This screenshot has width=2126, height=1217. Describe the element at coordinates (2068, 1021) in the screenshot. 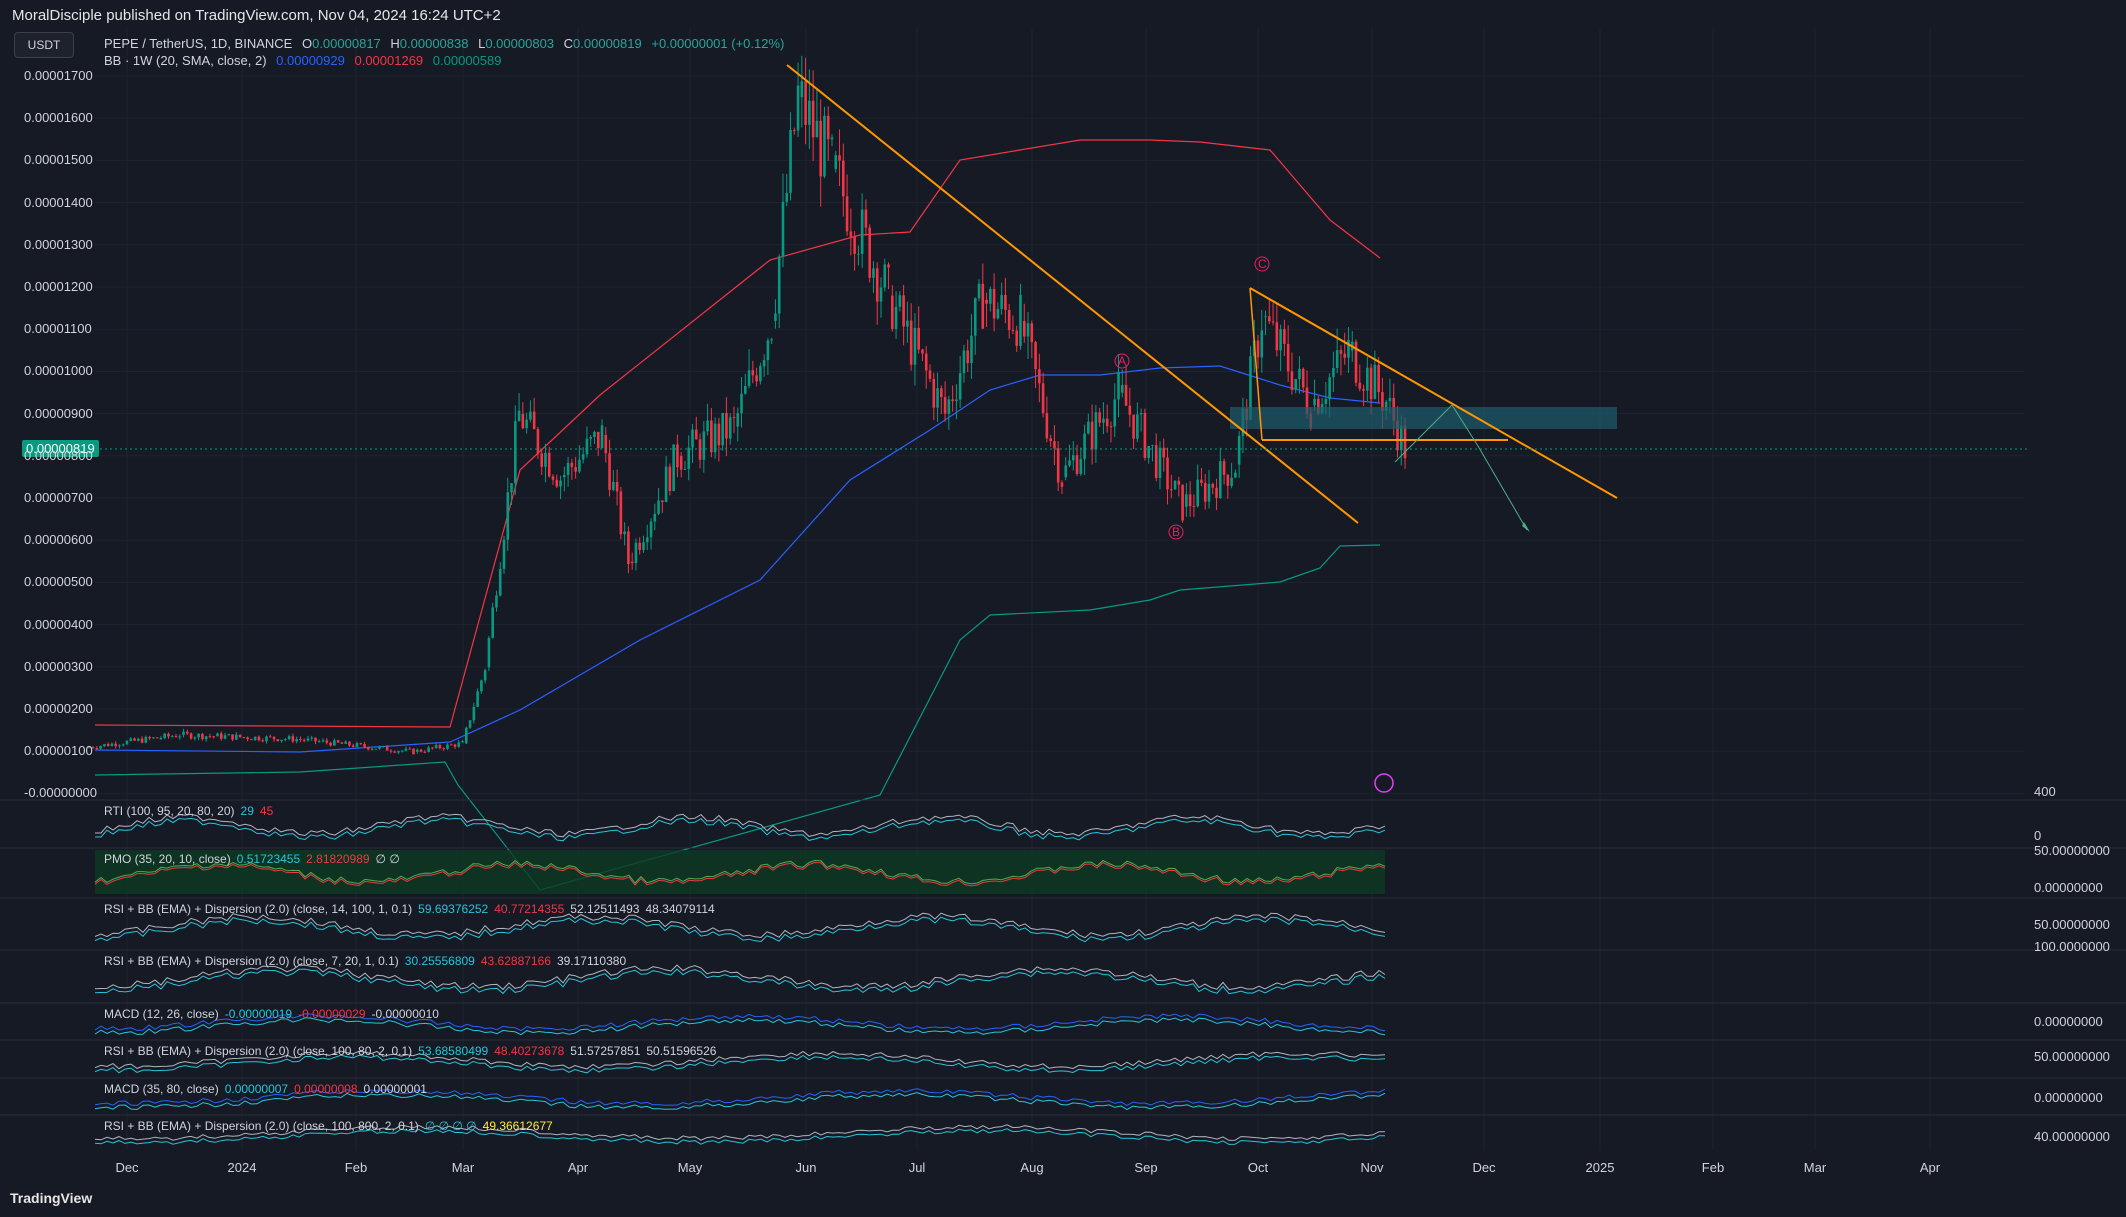

I see `pane-scale-label: 0.00000000` at that location.